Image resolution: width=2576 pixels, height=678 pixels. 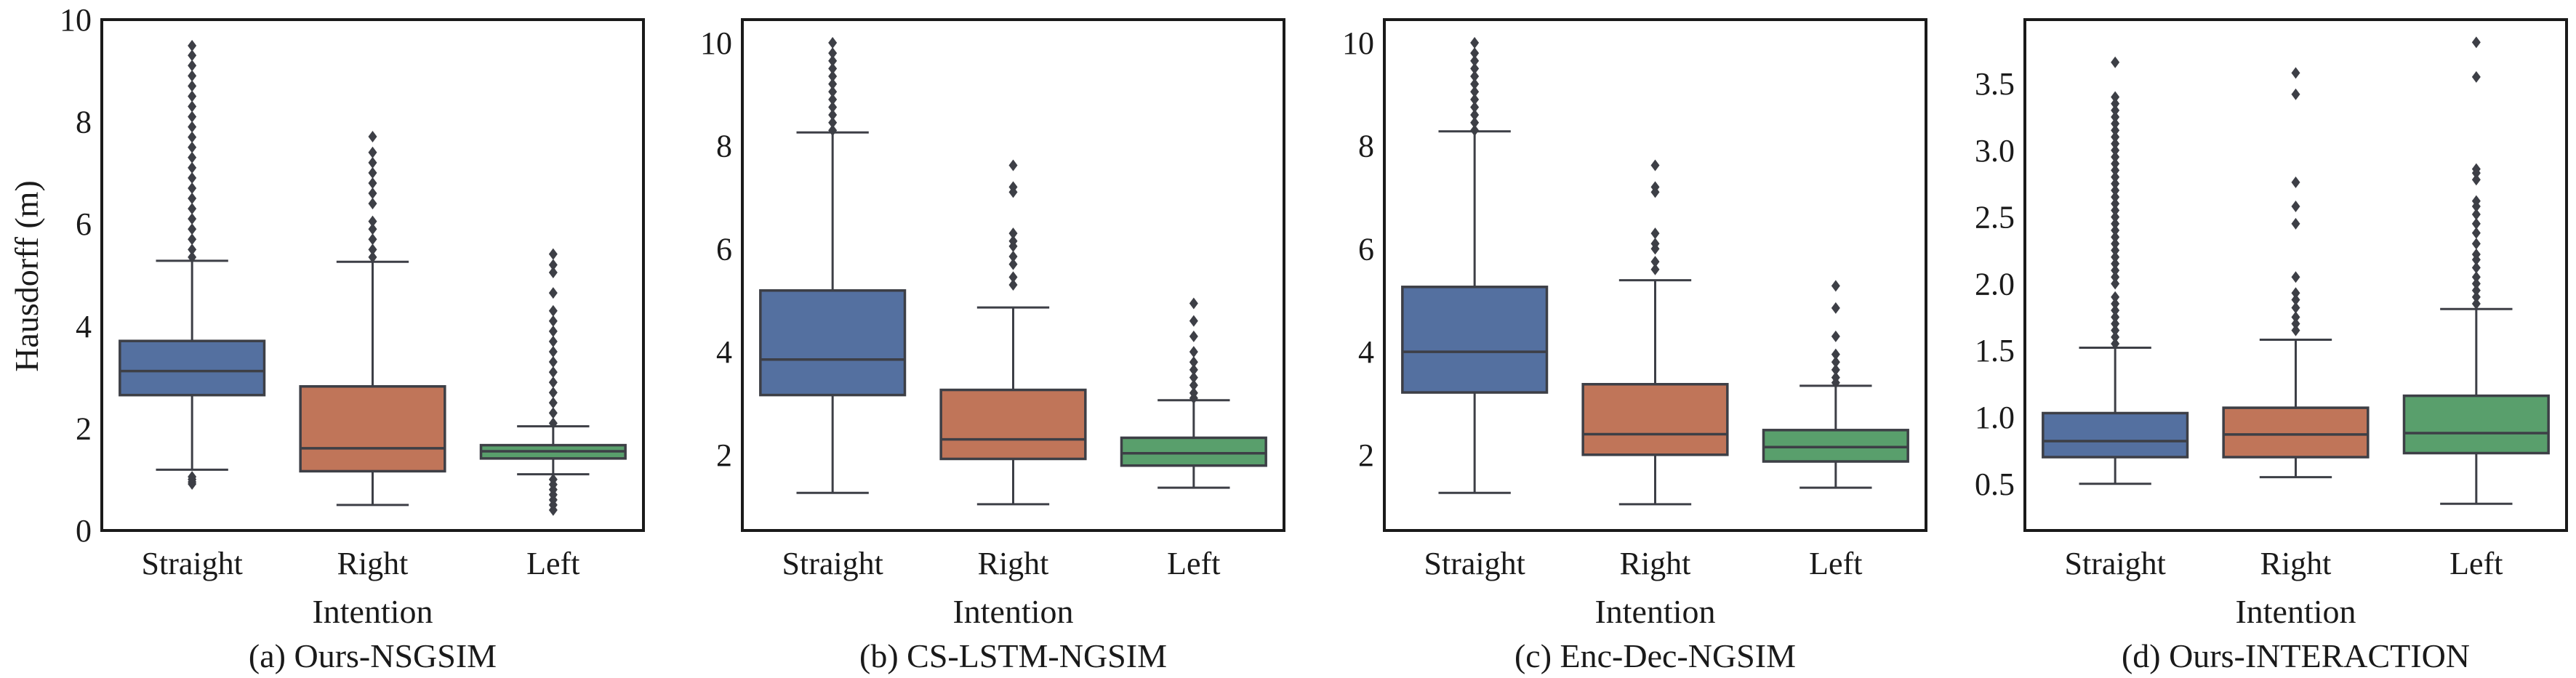 I want to click on x-tick-label: Right, so click(x=1655, y=563).